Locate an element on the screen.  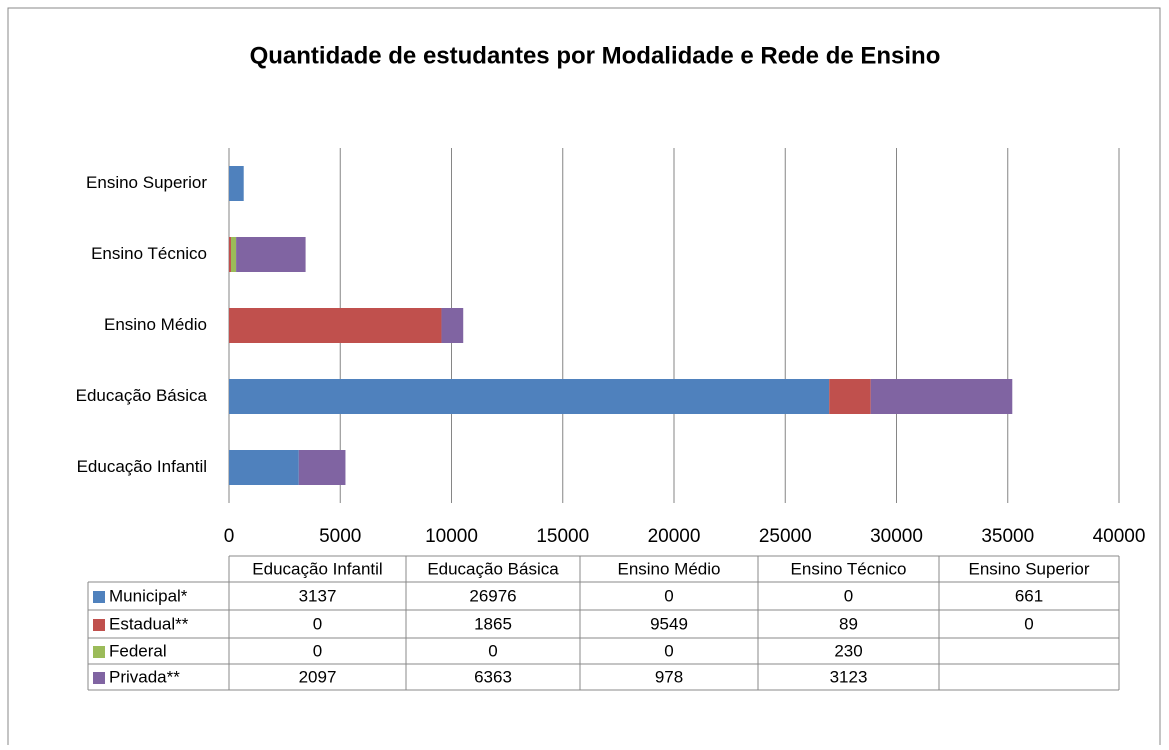
table-cell: 6363 is located at coordinates (493, 676).